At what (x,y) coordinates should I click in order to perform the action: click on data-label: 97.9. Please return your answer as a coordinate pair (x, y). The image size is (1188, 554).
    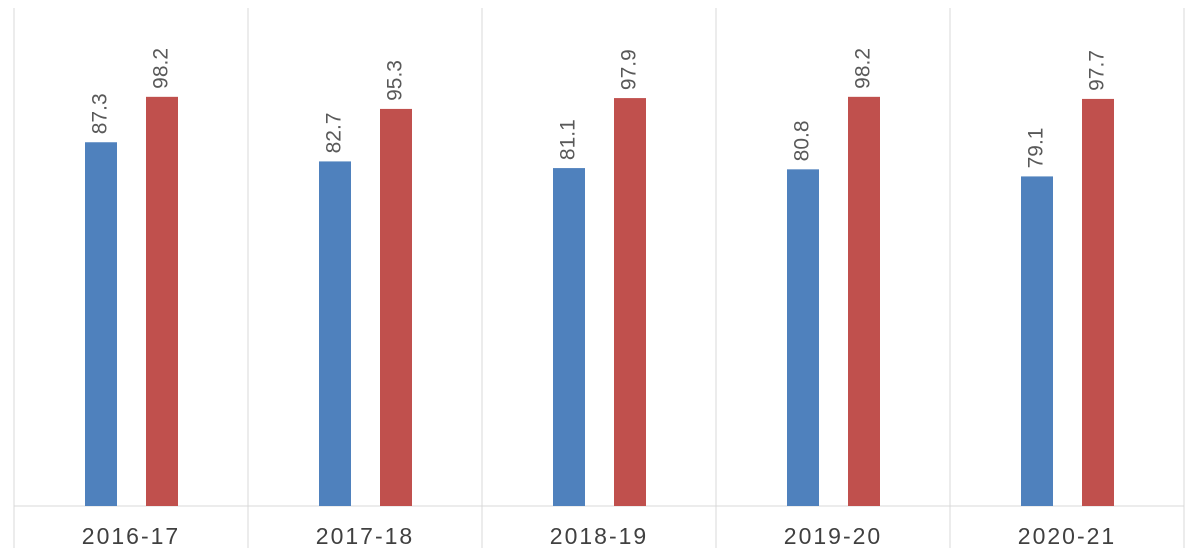
    Looking at the image, I should click on (629, 69).